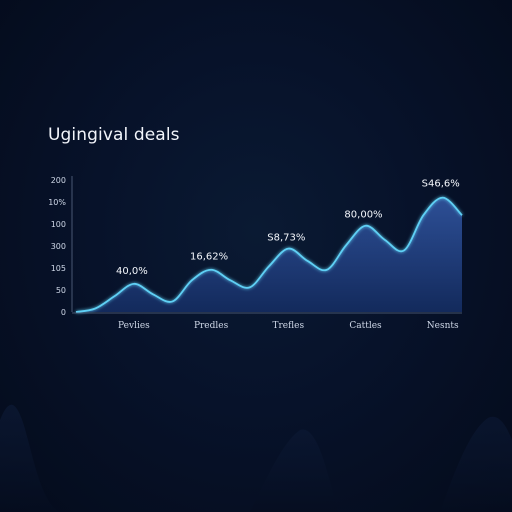 The height and width of the screenshot is (512, 512). I want to click on y-tick-label: 50, so click(61, 290).